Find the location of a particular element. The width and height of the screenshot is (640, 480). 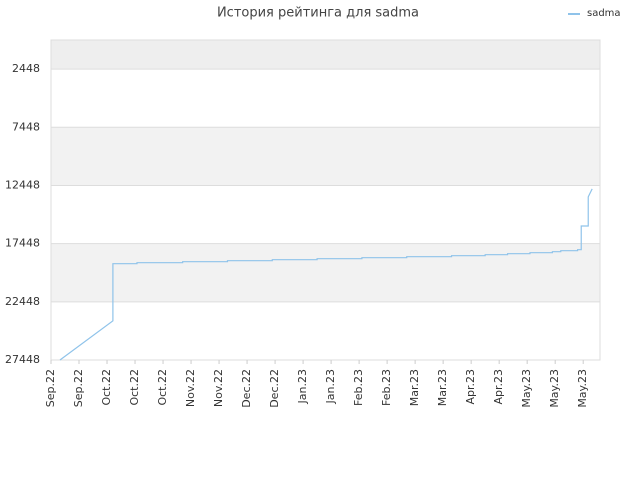

y-tick-label: 27448 is located at coordinates (22, 359).